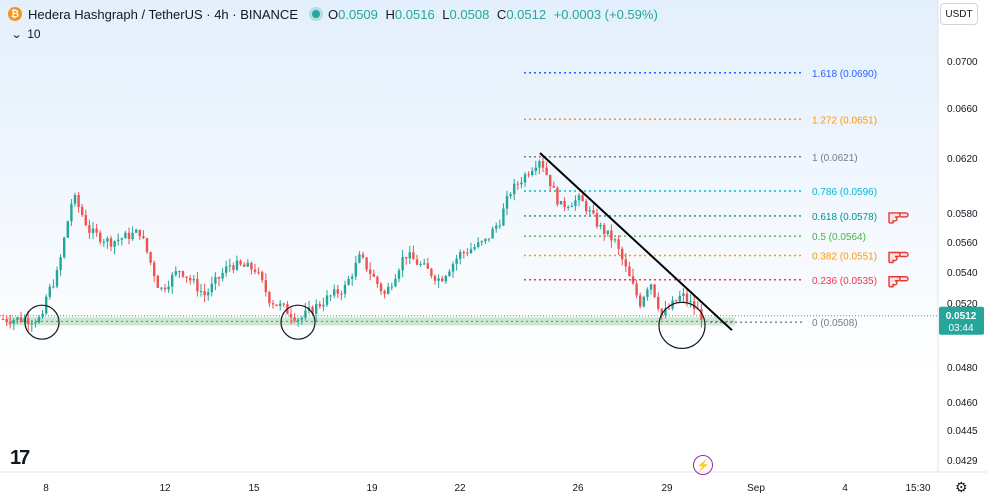  What do you see at coordinates (605, 14) in the screenshot?
I see `change-value: +0.0003 (+0.59%)` at bounding box center [605, 14].